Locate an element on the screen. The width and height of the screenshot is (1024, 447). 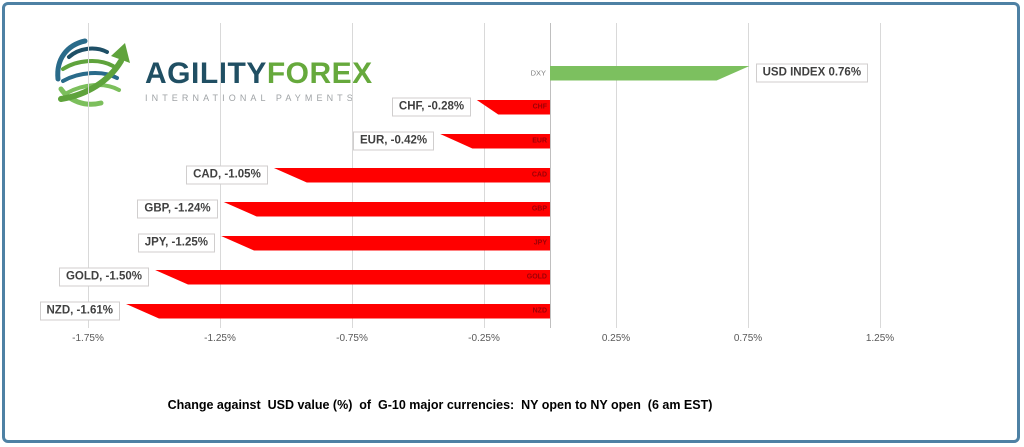
bar-callout-gbp: GBP, -1.24% is located at coordinates (177, 209).